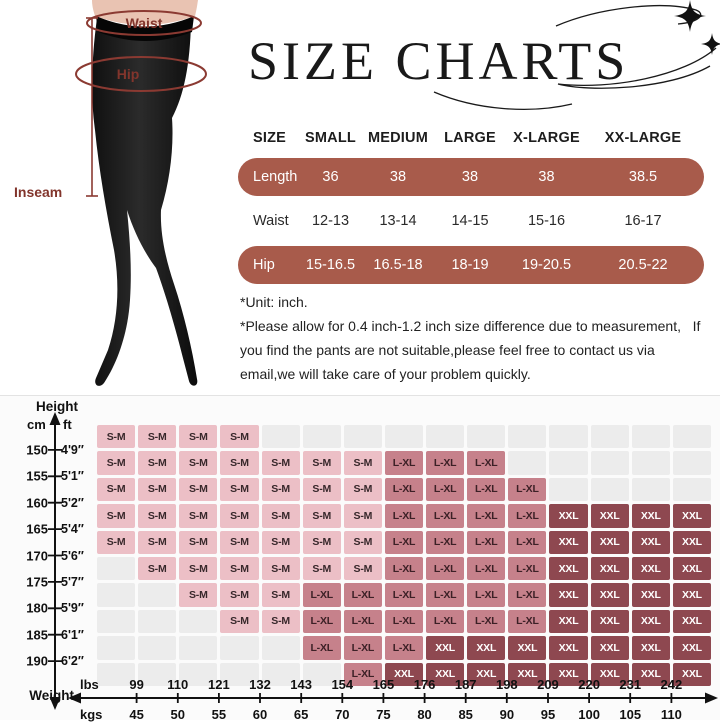 This screenshot has height=722, width=720. I want to click on kgs-tick-label: 85, so click(465, 714).